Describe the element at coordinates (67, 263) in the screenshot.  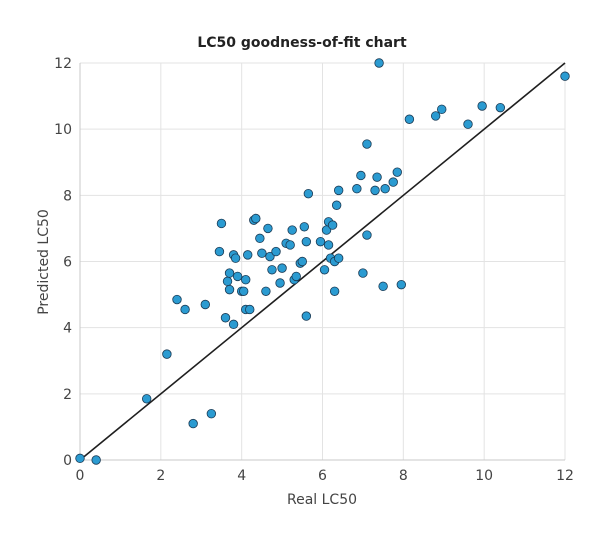
I see `y-tick-label: 6` at that location.